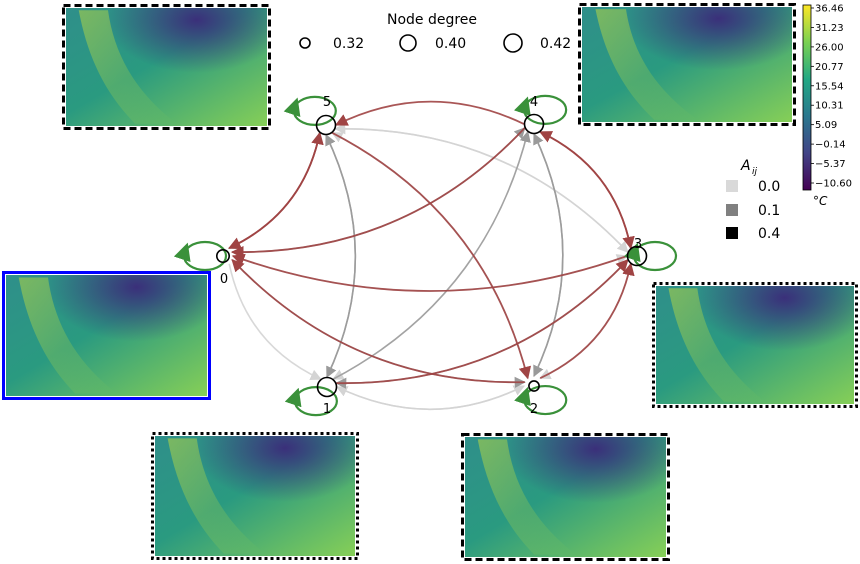 The height and width of the screenshot is (564, 860). What do you see at coordinates (435, 32) in the screenshot?
I see `node-degree-legend: Node degree 0.32 0.40 0.42` at bounding box center [435, 32].